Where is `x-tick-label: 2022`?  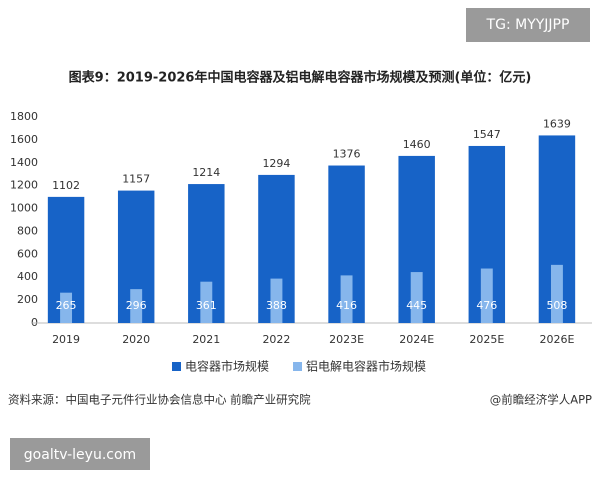
x-tick-label: 2022 is located at coordinates (276, 339).